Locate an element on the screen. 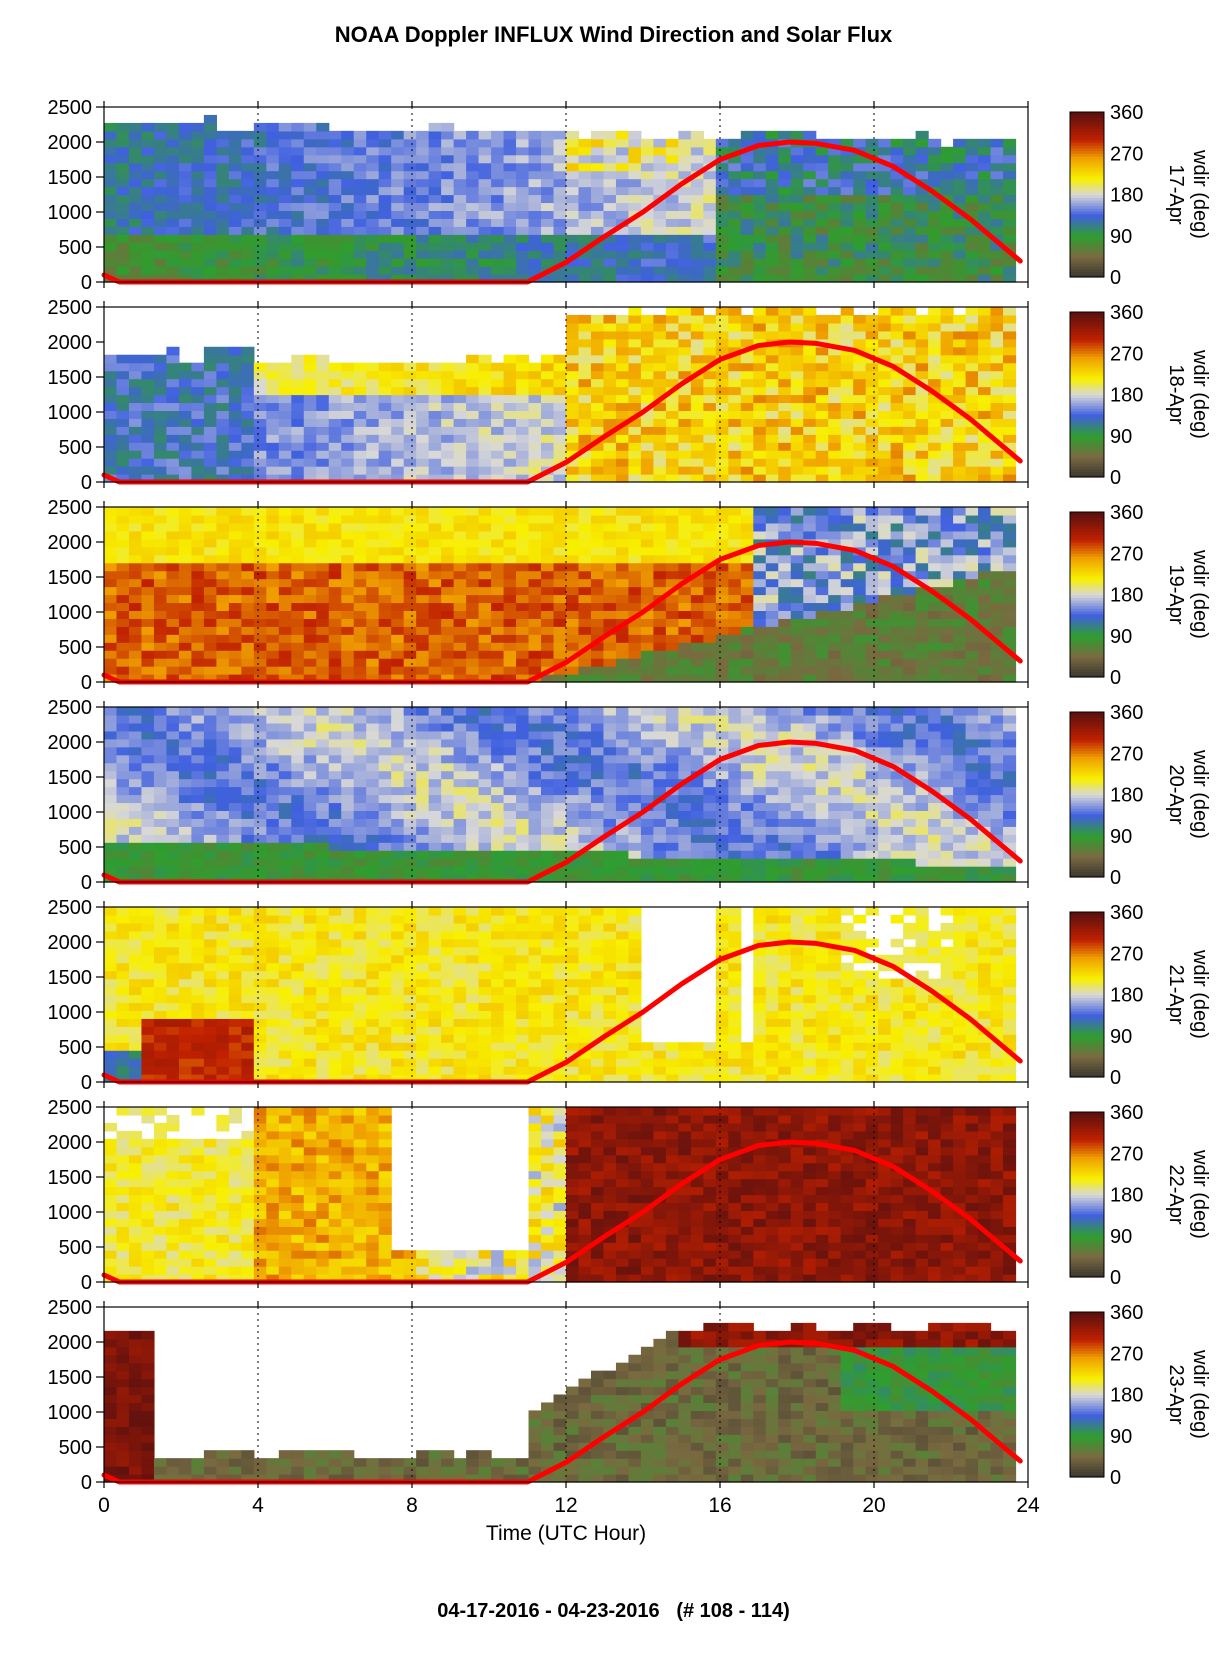 The width and height of the screenshot is (1227, 1655). y-tick-label: 1000 is located at coordinates (70, 613).